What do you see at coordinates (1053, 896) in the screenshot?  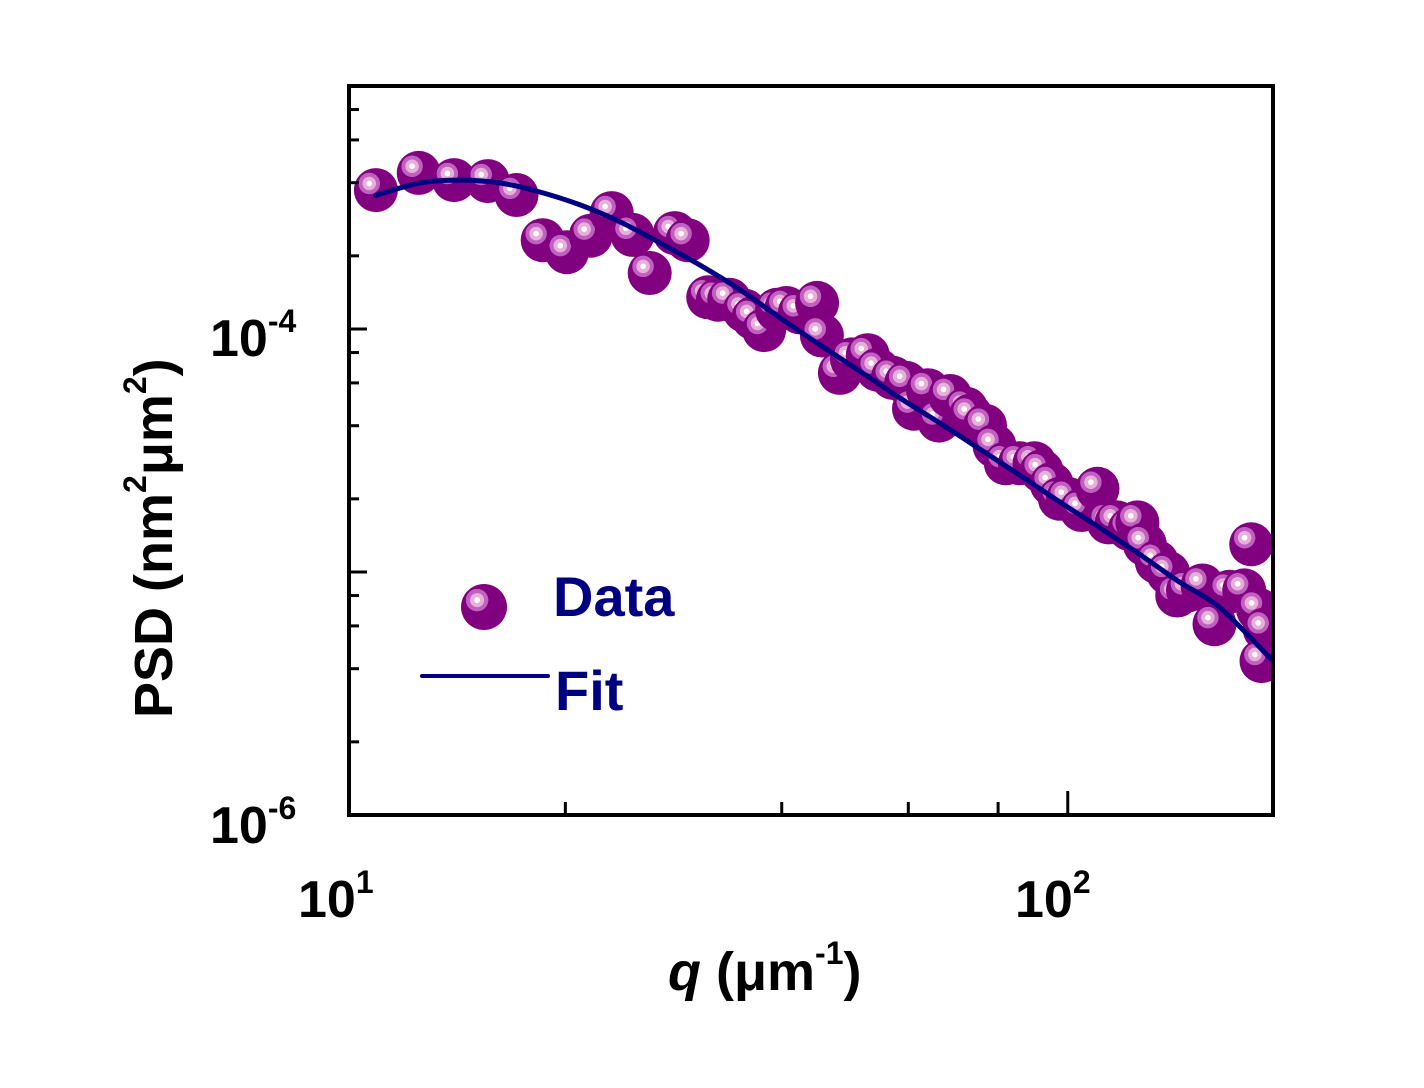 I see `x-tick-label-100: 10²` at bounding box center [1053, 896].